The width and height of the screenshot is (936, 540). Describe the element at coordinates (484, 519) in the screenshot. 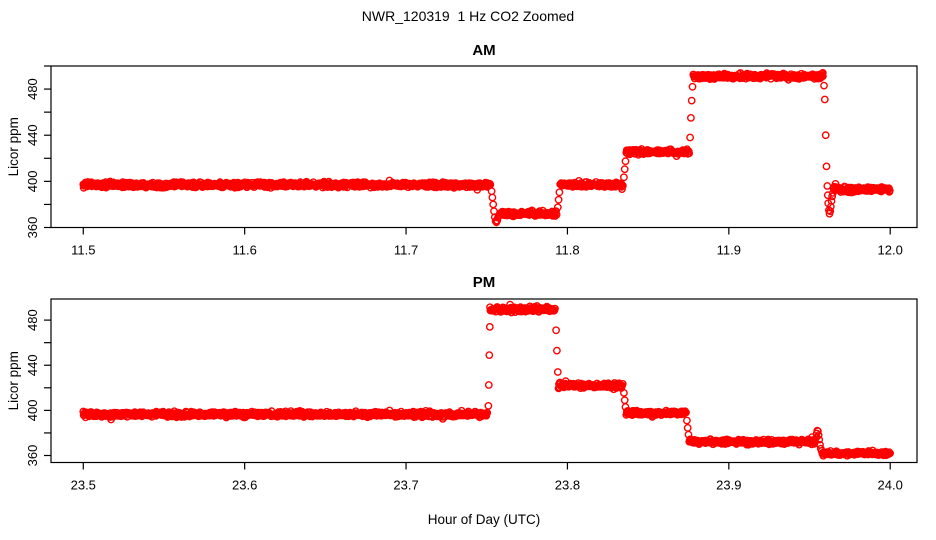

I see `x-axis-label: Hour of Day (UTC)` at that location.